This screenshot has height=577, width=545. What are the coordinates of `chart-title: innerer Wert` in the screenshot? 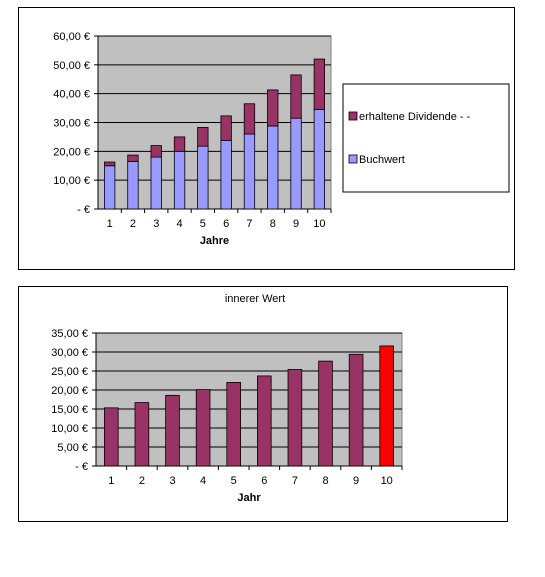 It's located at (255, 299).